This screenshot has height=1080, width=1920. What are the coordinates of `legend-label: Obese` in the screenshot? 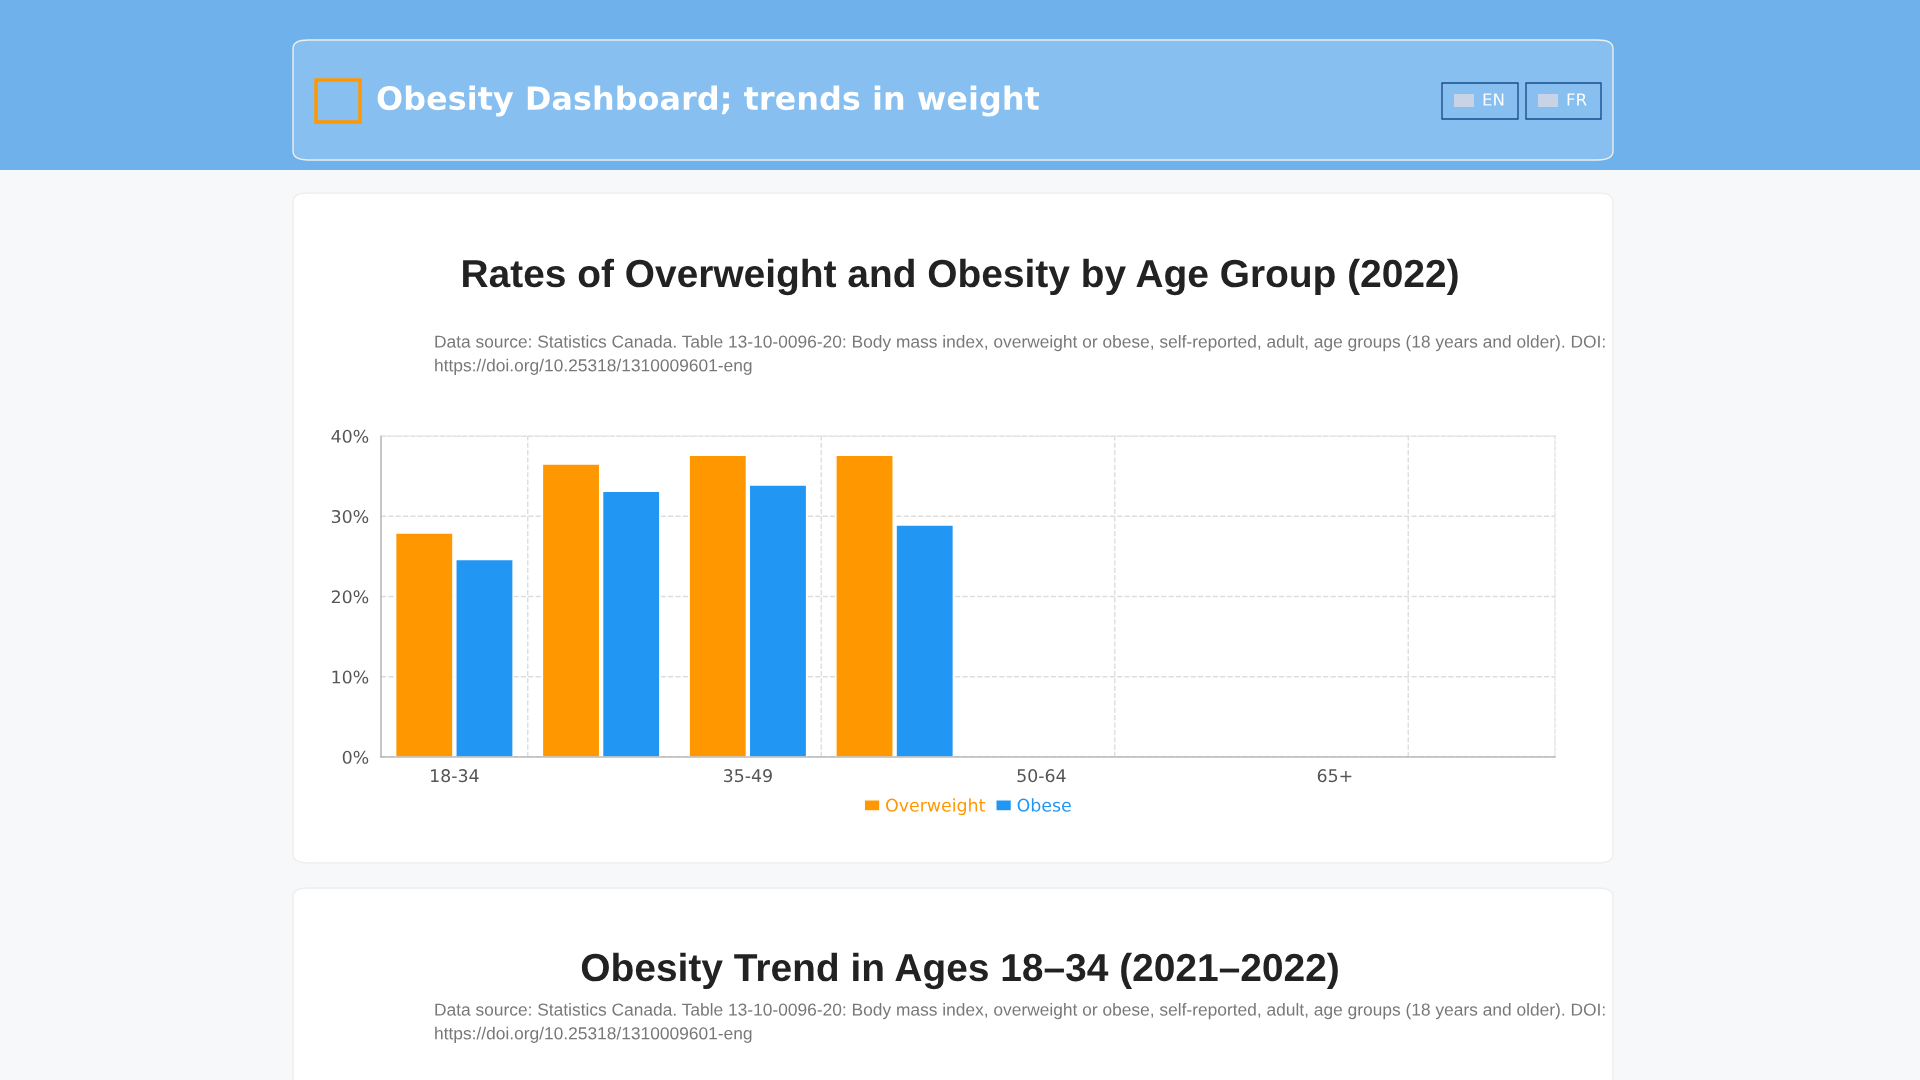 It's located at (1044, 805).